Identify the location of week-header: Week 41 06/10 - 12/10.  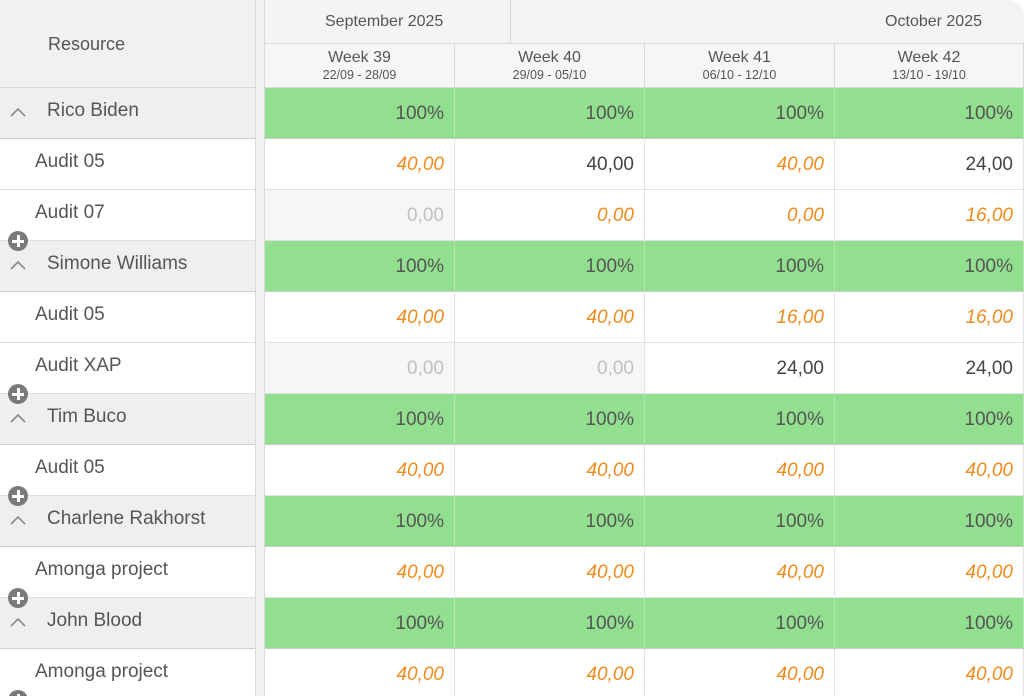
(740, 66).